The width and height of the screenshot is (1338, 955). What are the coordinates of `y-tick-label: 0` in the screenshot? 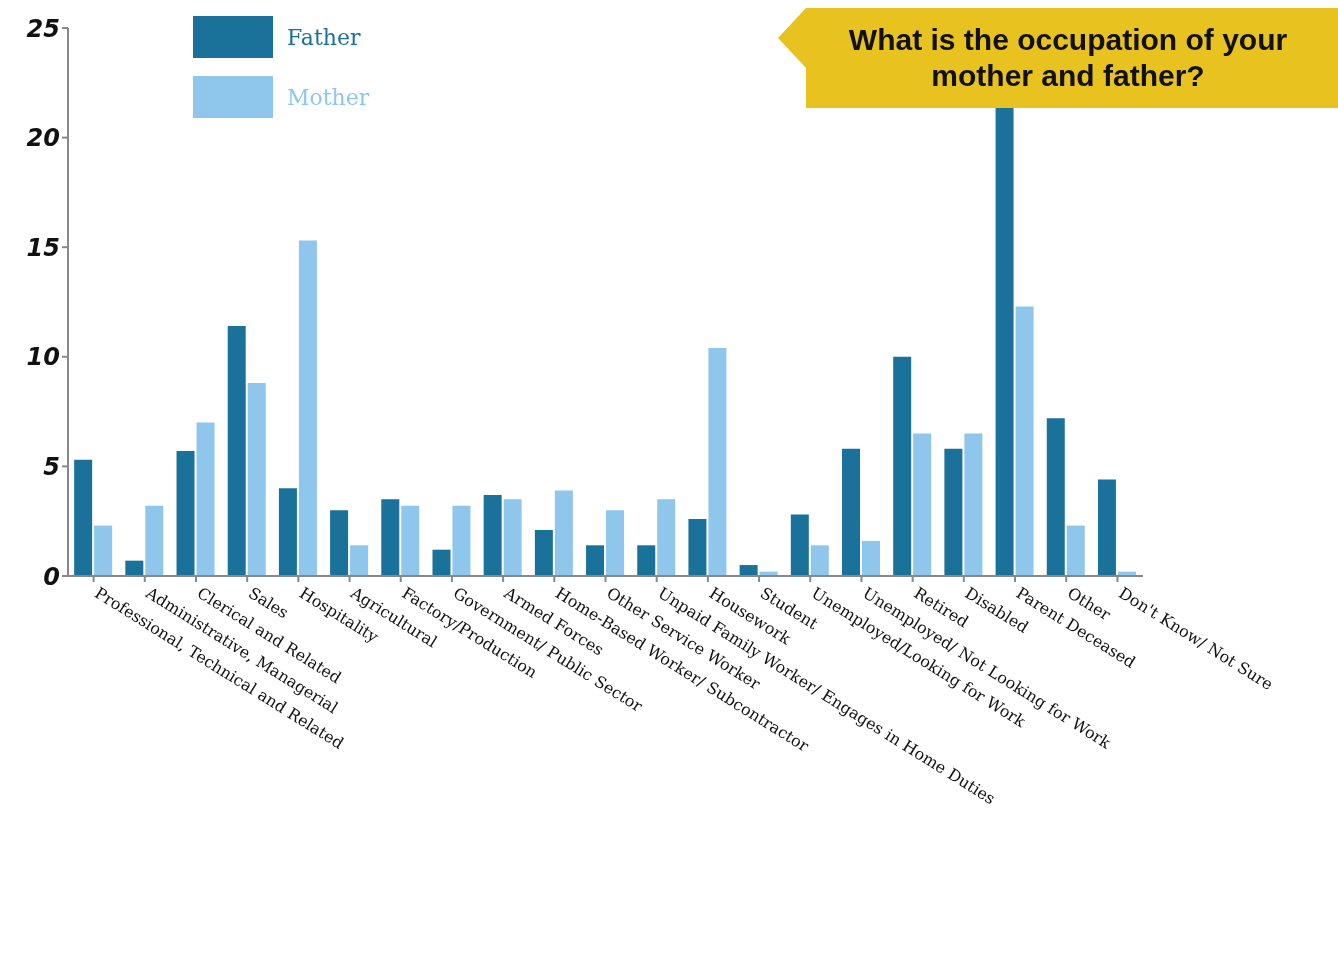 It's located at (51, 576).